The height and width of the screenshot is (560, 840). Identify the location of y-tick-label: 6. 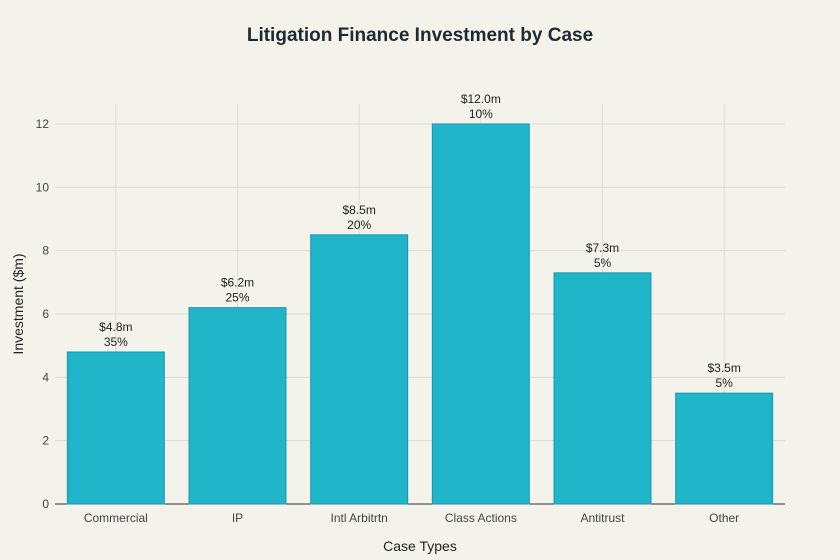
(45, 314).